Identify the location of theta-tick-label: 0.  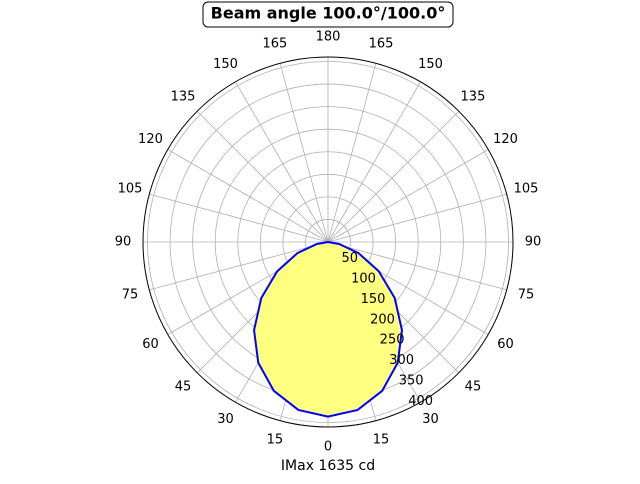
(328, 447).